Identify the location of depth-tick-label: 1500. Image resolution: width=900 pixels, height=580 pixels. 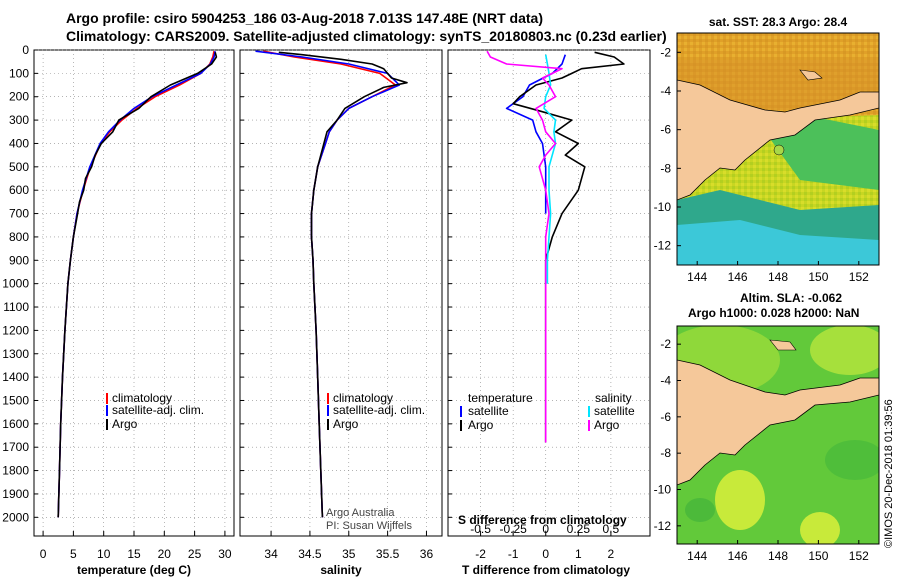
(15, 400).